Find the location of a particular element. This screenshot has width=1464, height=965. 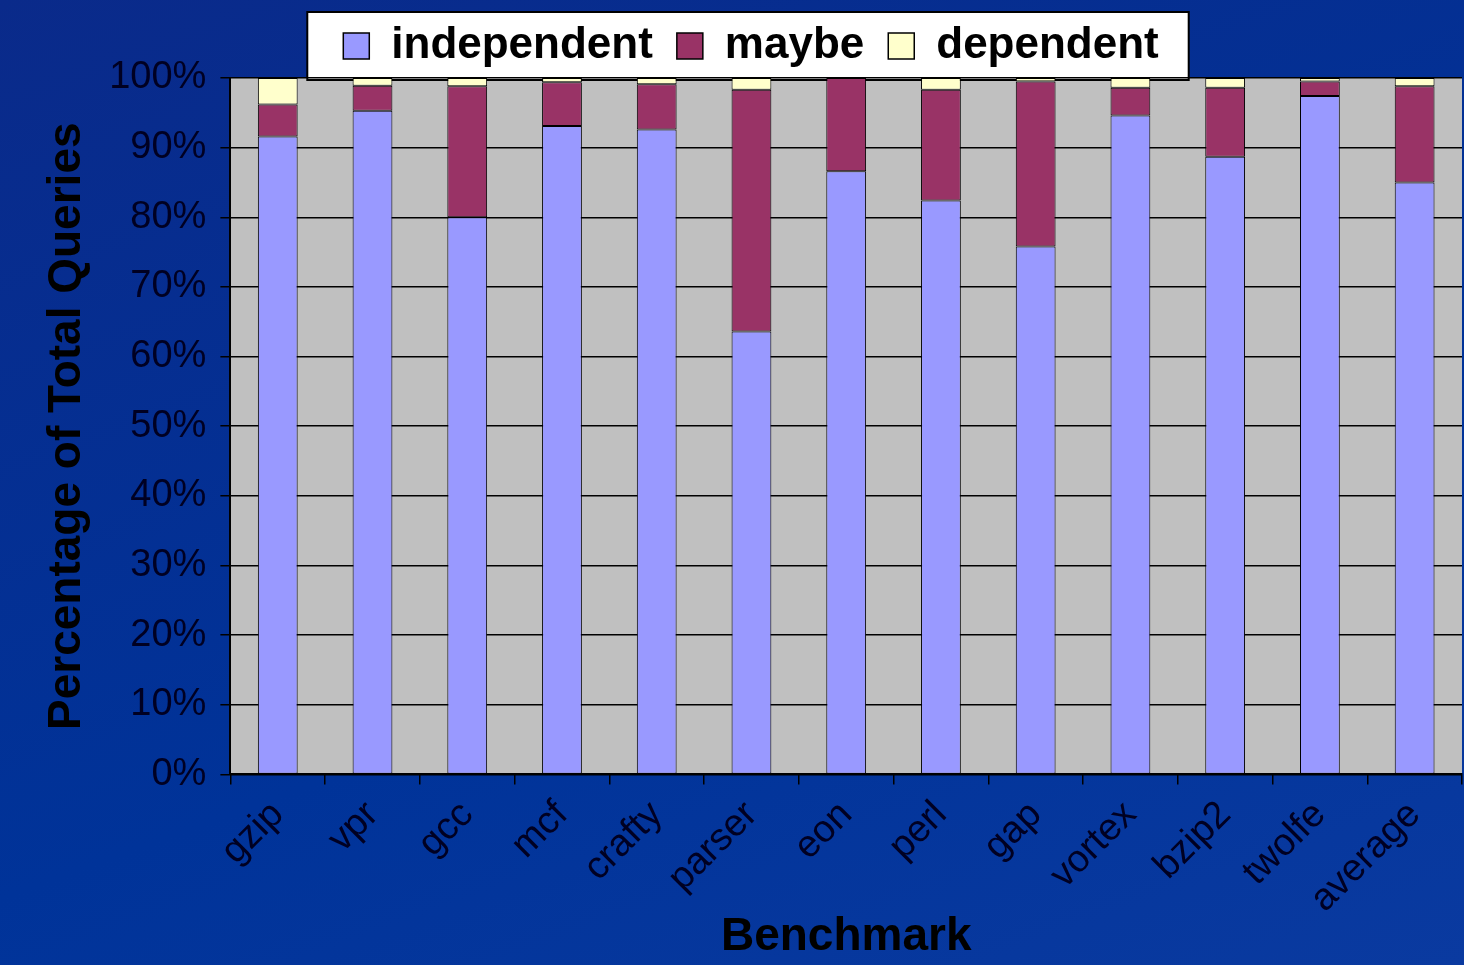

y-tick-label: 0% is located at coordinates (179, 771).